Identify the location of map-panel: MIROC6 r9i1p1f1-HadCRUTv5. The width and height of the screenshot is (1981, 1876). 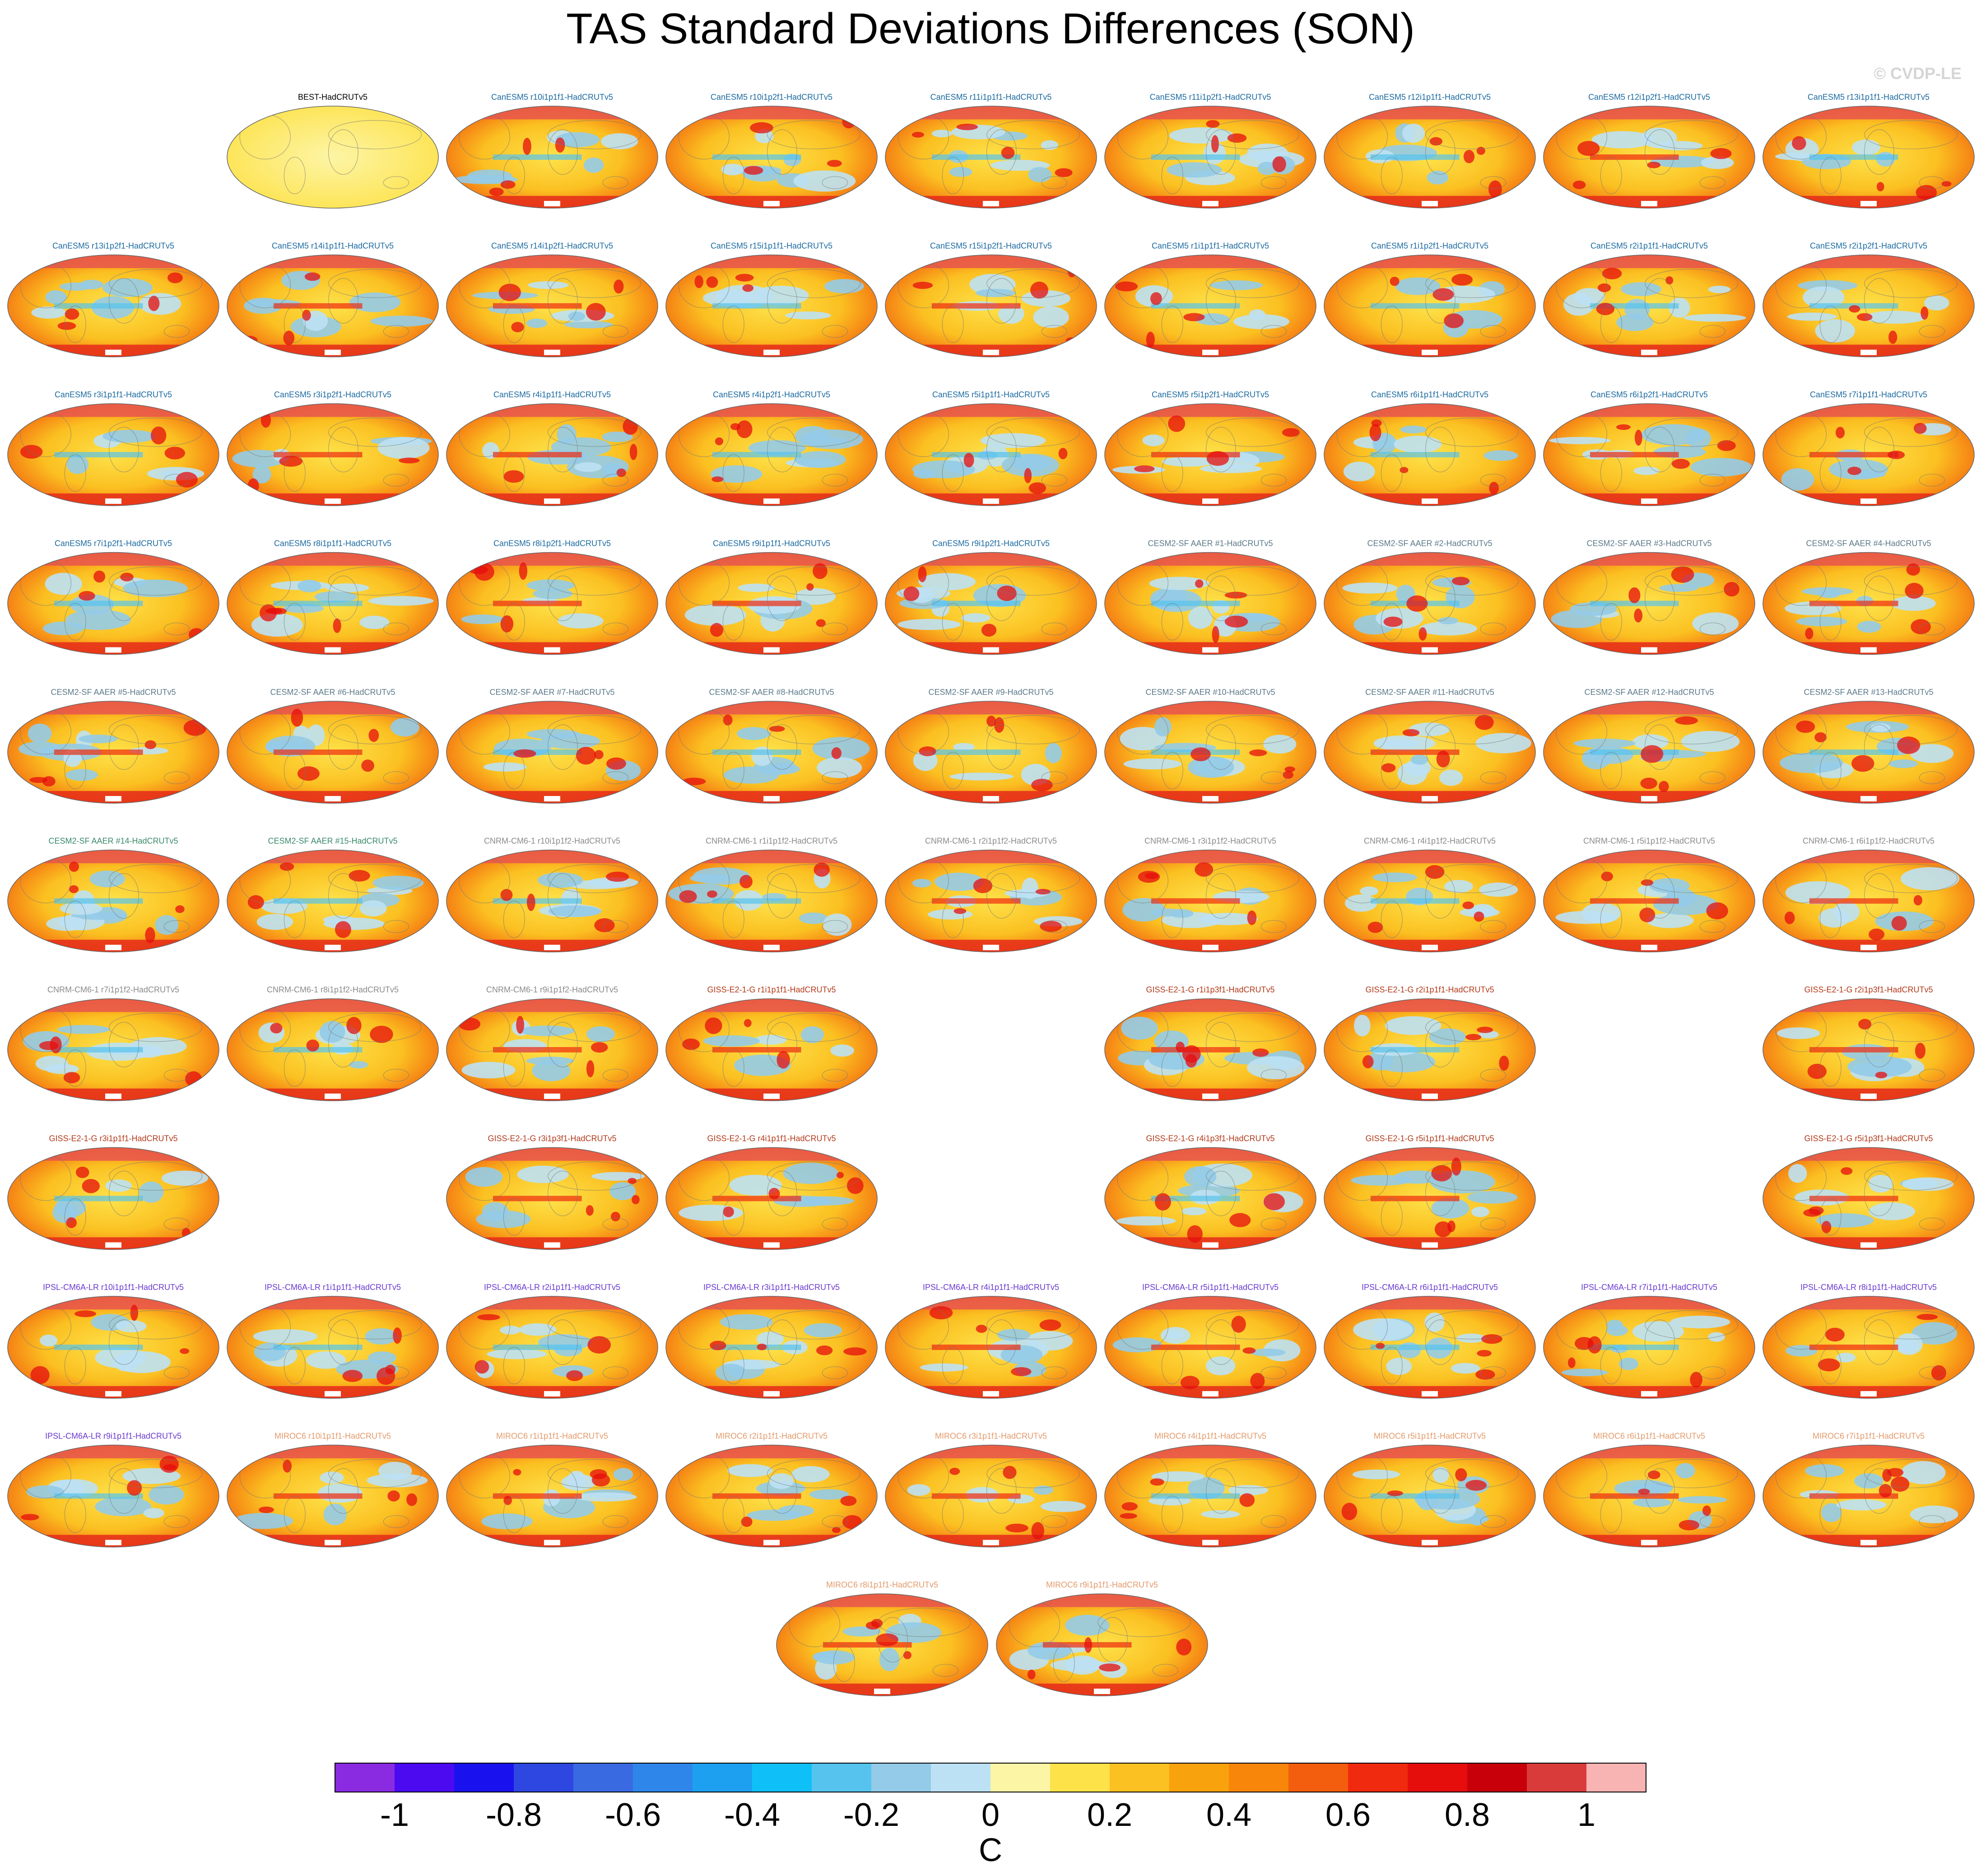
(1102, 1638).